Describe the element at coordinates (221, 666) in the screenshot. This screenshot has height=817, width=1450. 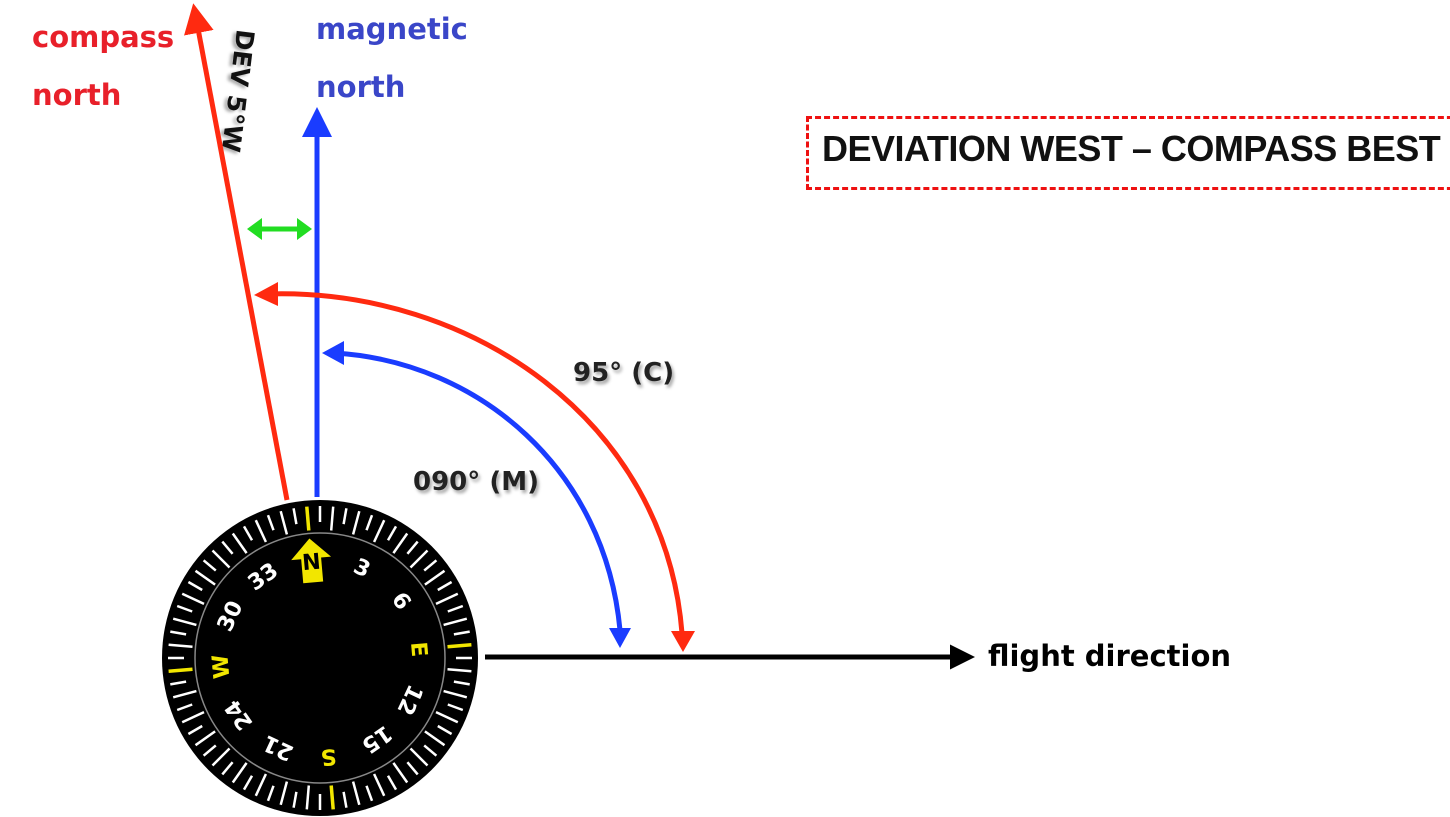
I see `svg-text: W` at that location.